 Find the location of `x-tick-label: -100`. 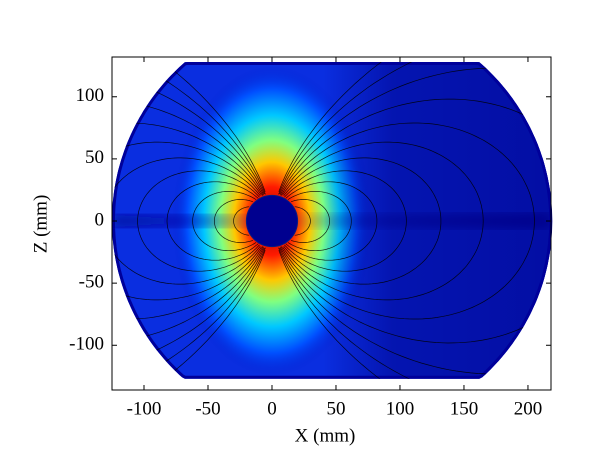

x-tick-label: -100 is located at coordinates (144, 408).